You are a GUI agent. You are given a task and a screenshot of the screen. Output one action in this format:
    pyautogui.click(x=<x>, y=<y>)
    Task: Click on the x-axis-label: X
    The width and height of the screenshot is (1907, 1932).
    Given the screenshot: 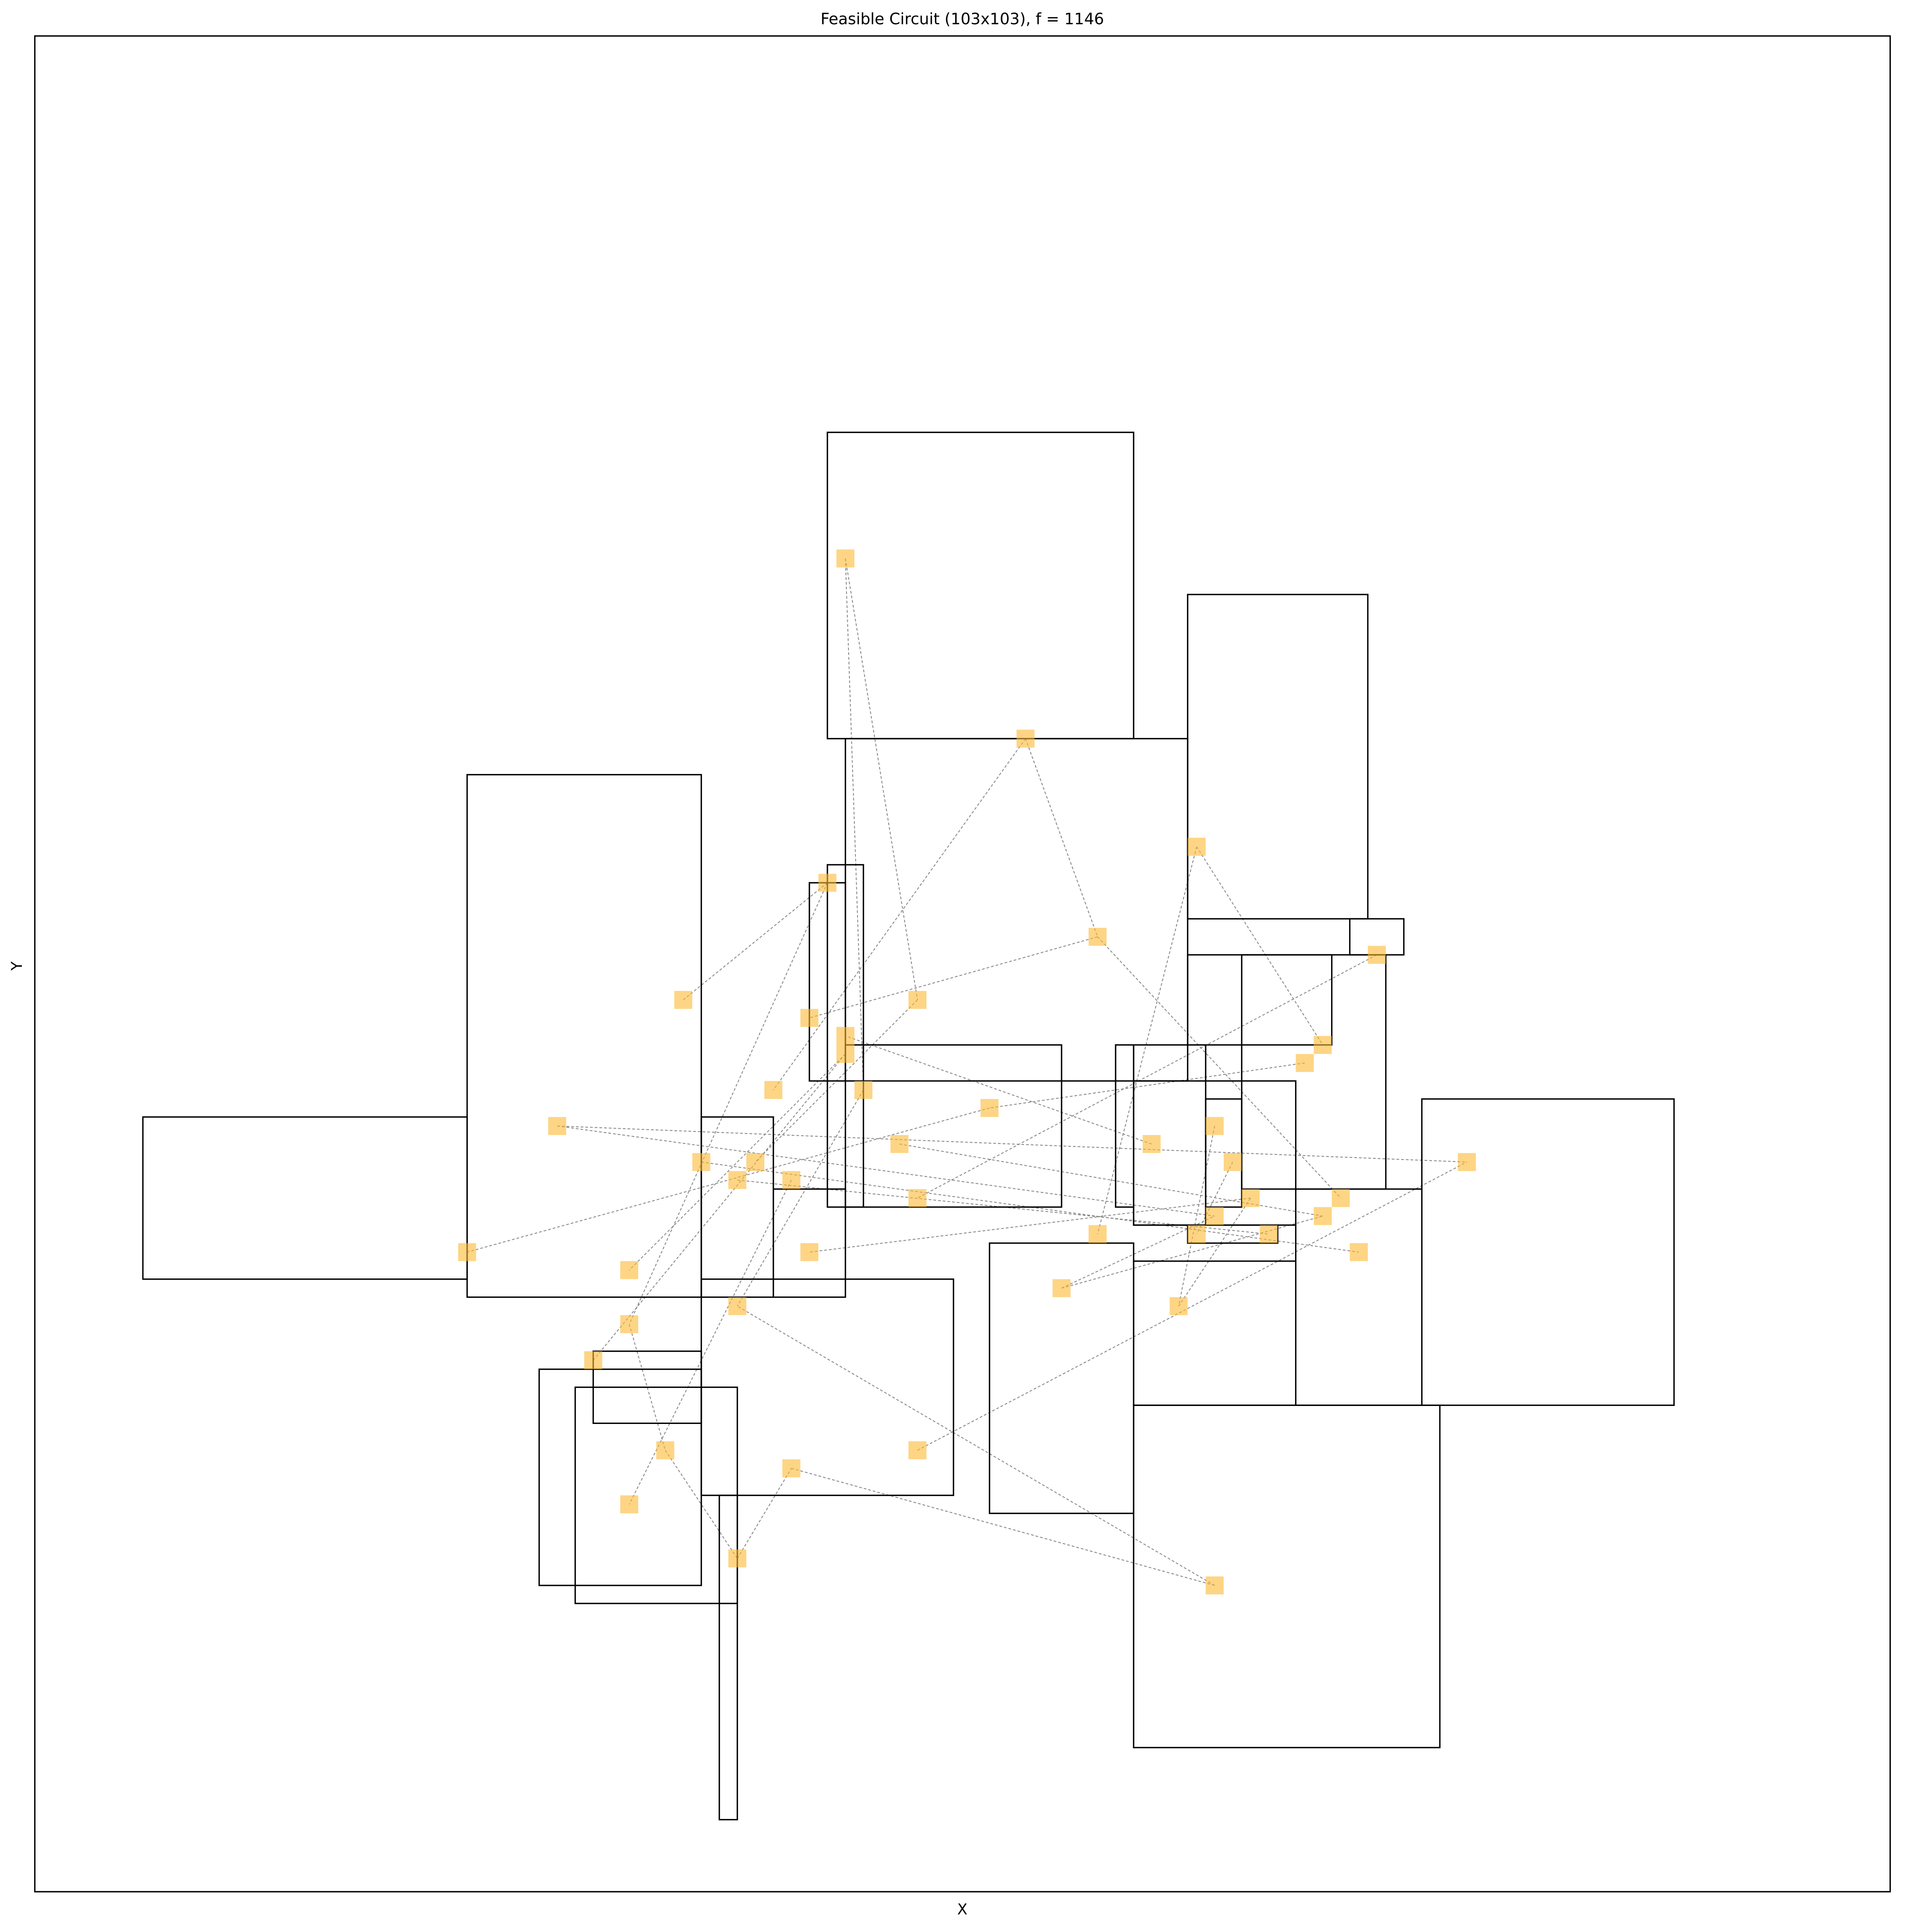 What is the action you would take?
    pyautogui.click(x=962, y=1909)
    